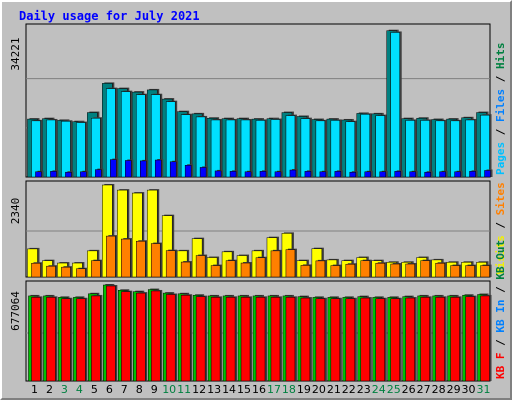 The image size is (512, 400). I want to click on x-tick-label-13: 13, so click(214, 389).